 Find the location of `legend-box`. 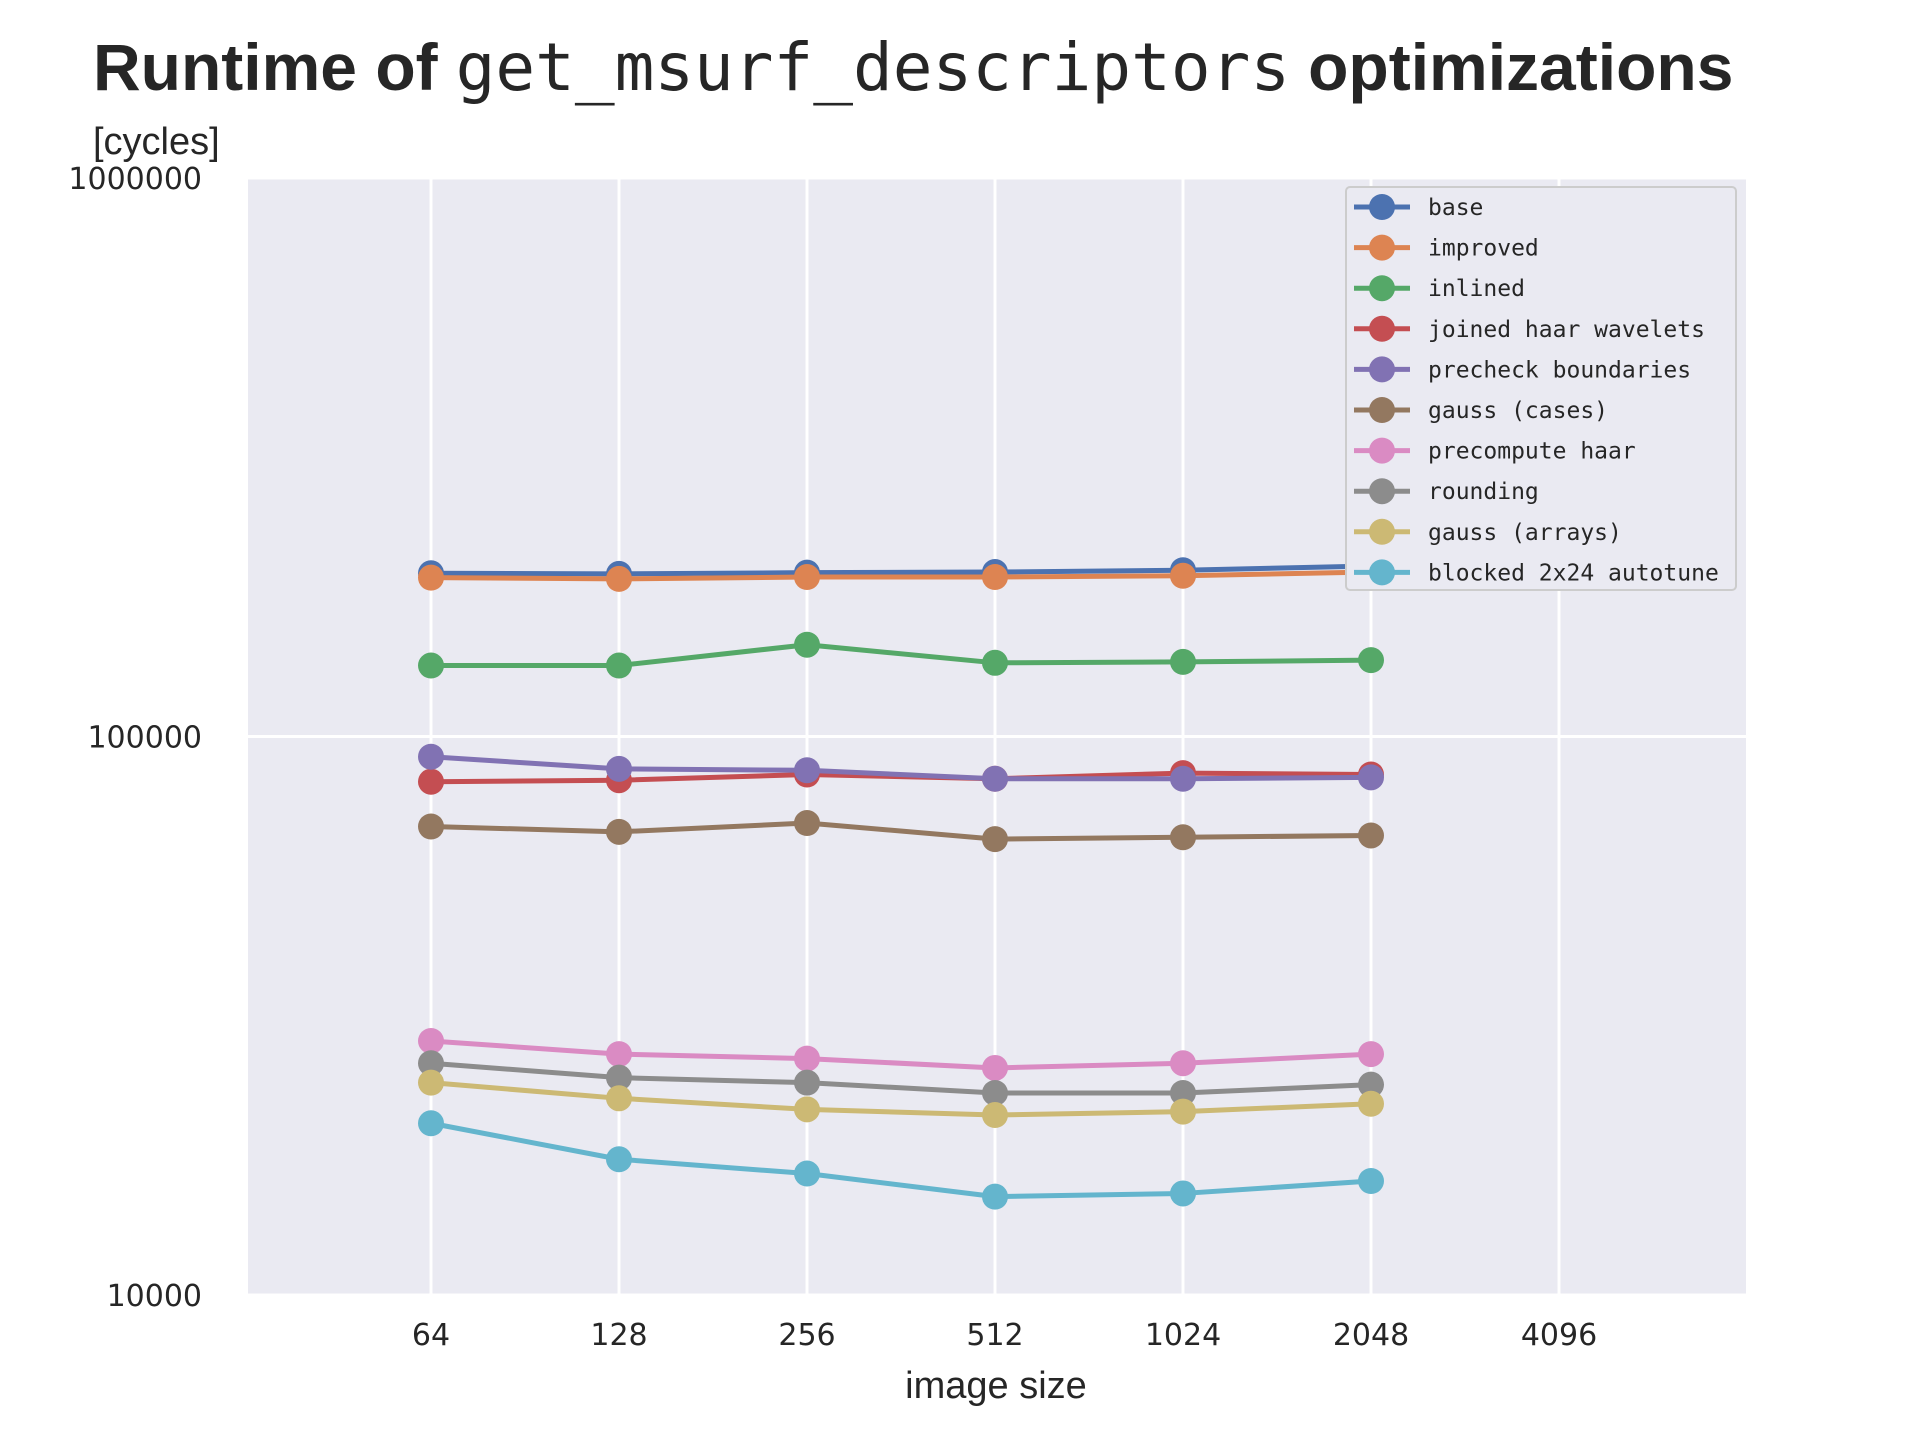

legend-box is located at coordinates (1541, 388).